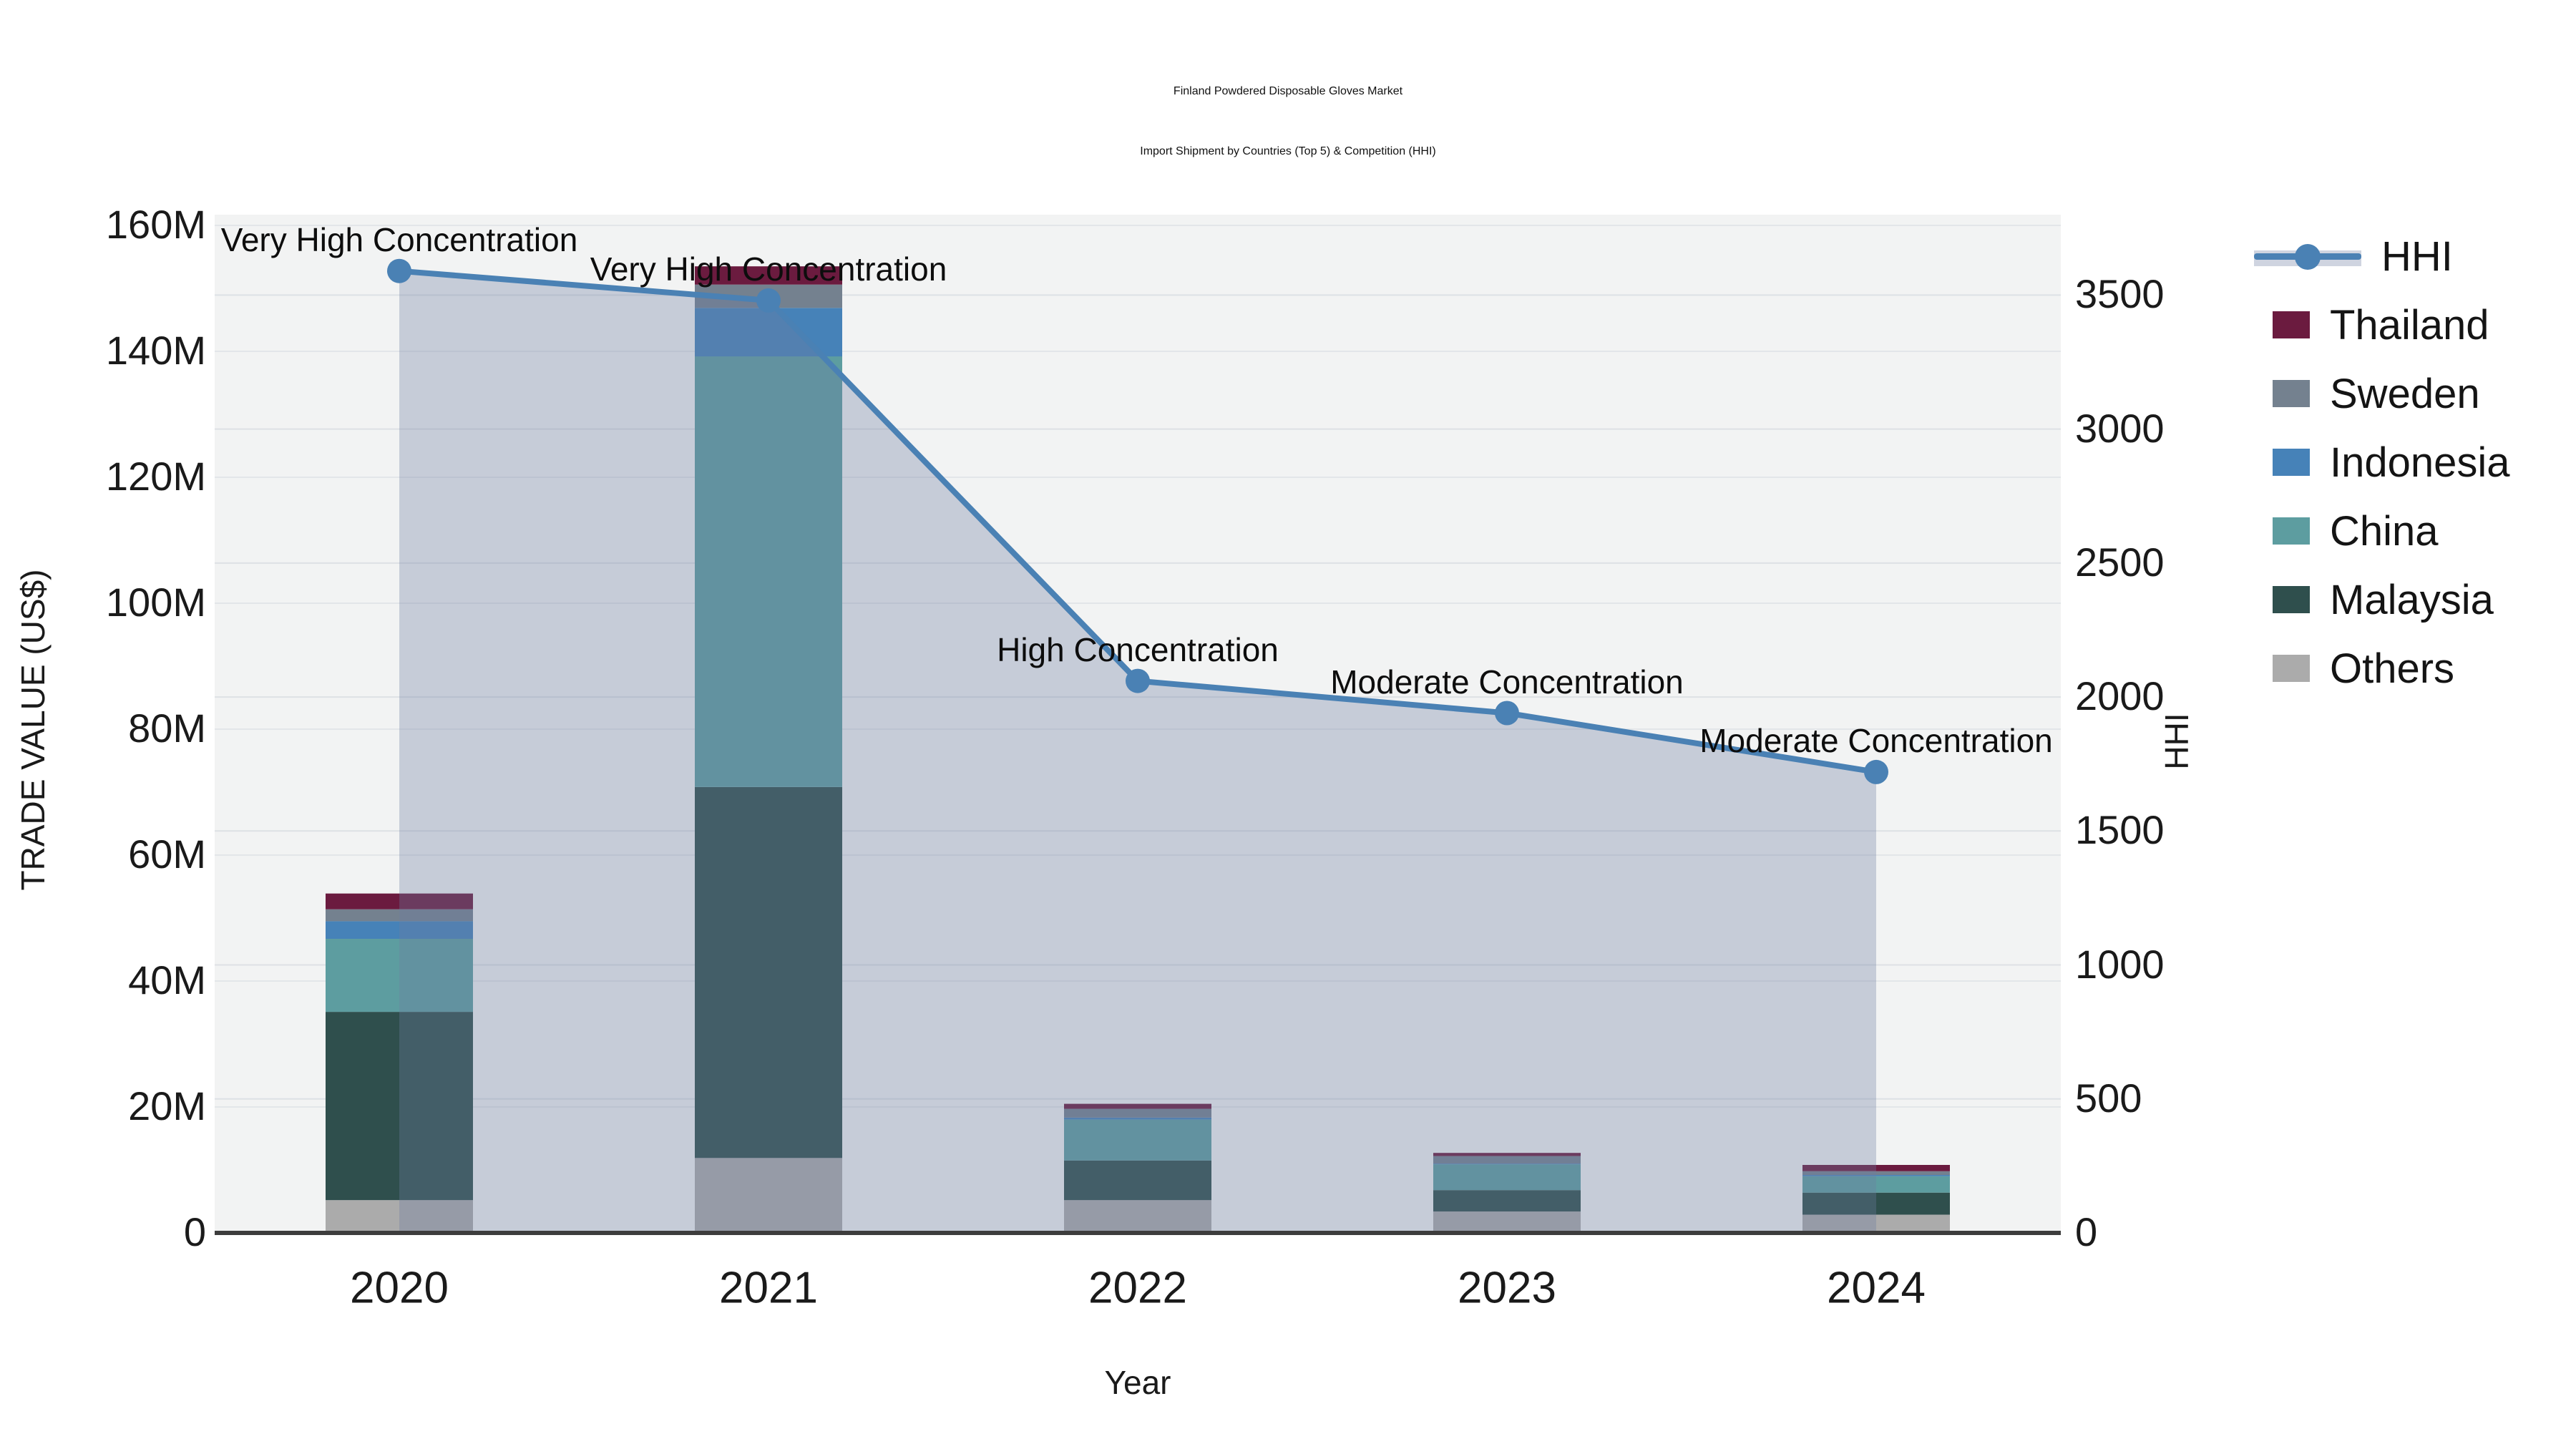 This screenshot has width=2576, height=1449. Describe the element at coordinates (769, 300) in the screenshot. I see `hhi-marker-2021` at that location.